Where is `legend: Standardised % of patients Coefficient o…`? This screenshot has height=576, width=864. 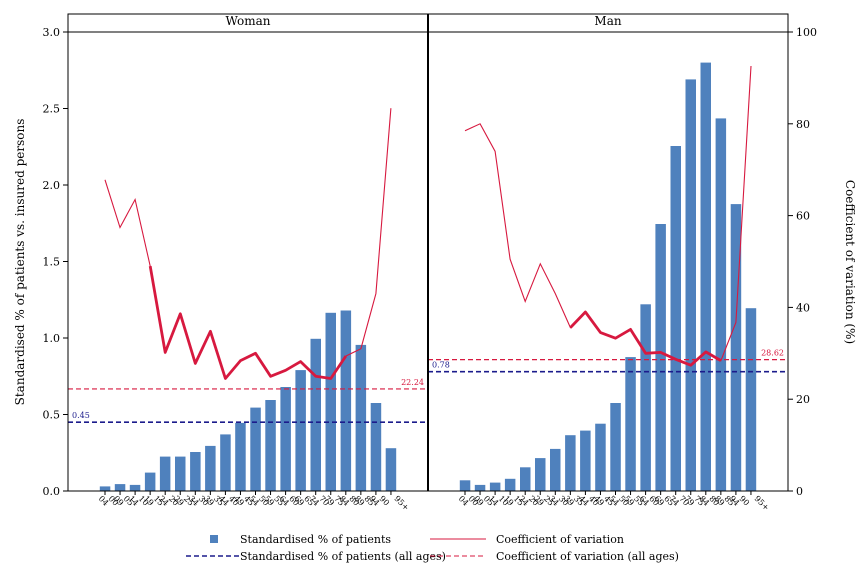 legend: Standardised % of patients Coefficient o… is located at coordinates (432, 548).